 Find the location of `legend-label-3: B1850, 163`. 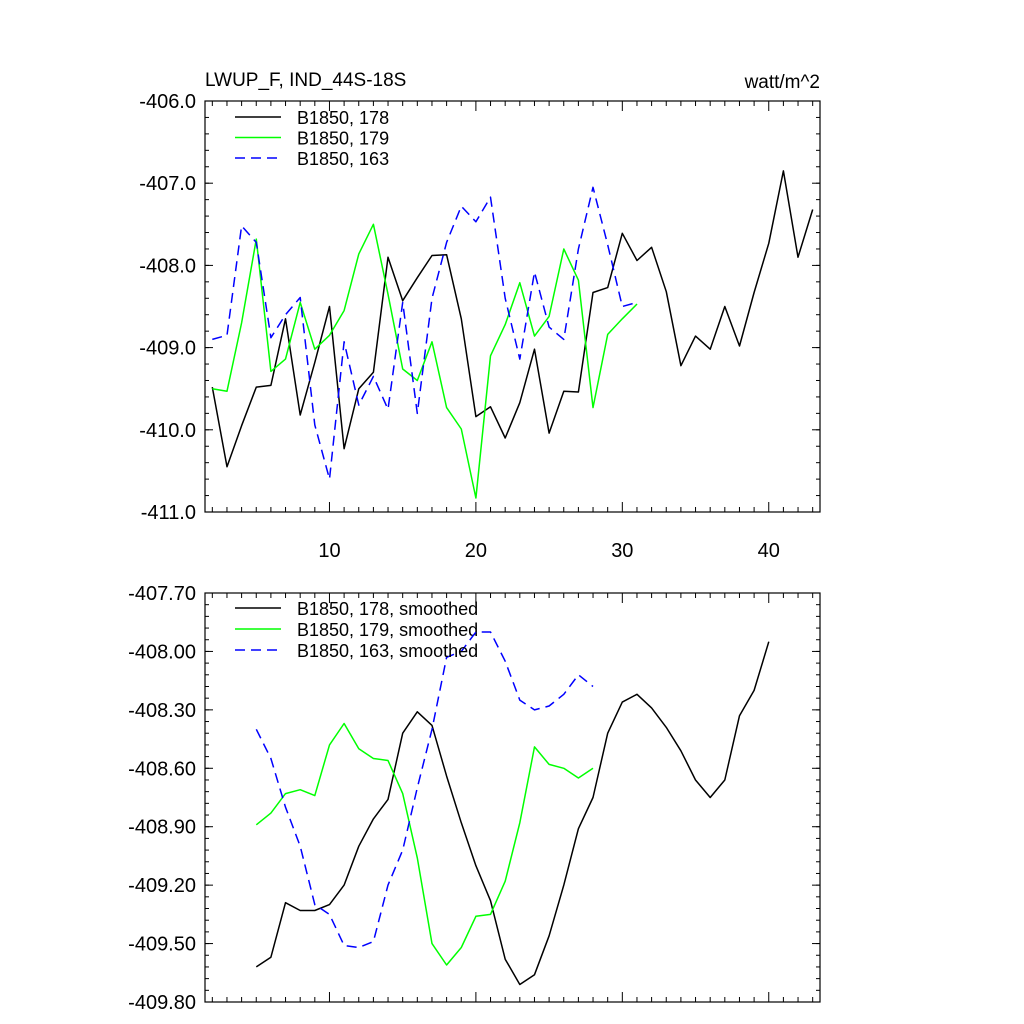

legend-label-3: B1850, 163 is located at coordinates (343, 159).